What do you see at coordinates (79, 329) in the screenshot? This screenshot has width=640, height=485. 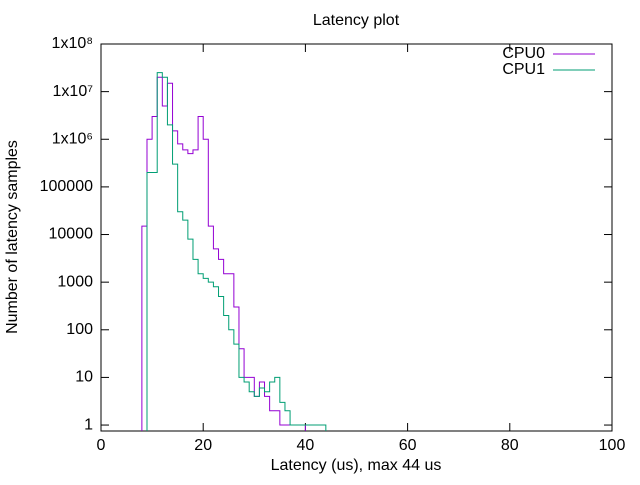 I see `y-tick-label: 100` at bounding box center [79, 329].